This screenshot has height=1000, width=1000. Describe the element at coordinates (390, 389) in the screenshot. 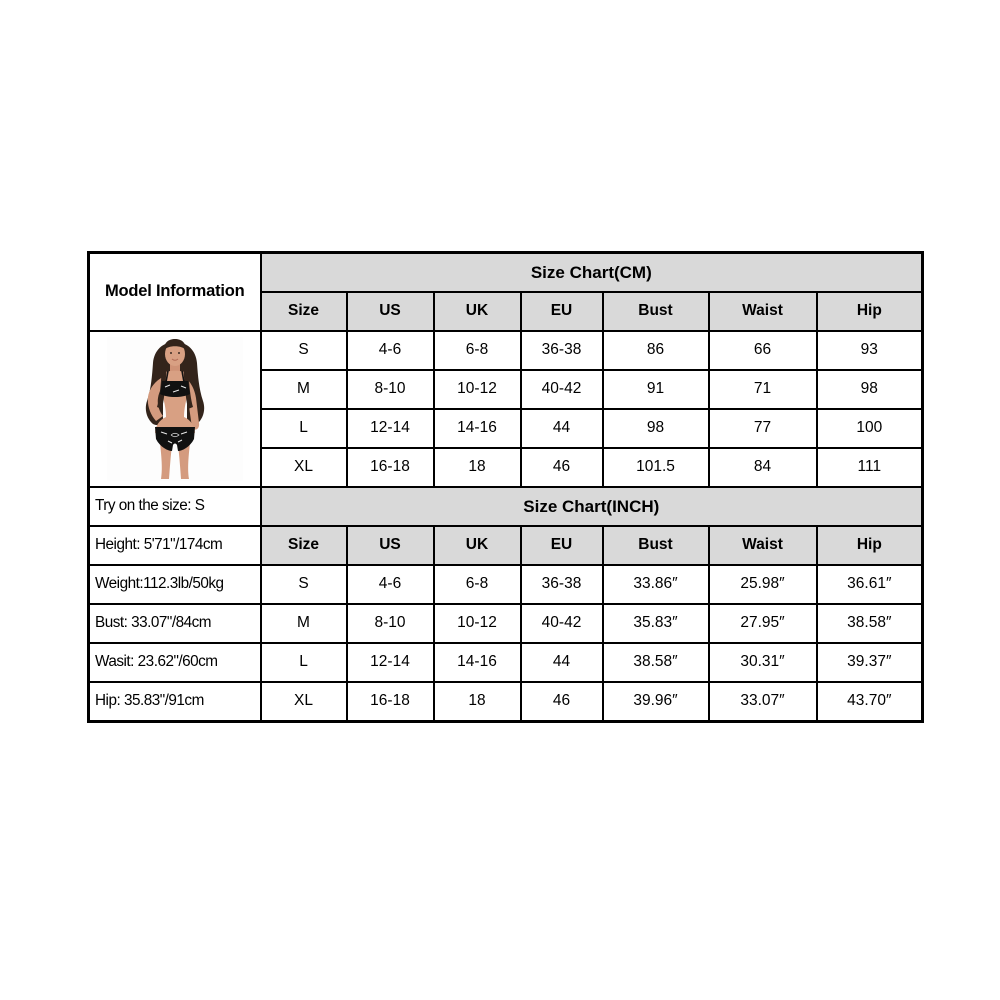

I see `cm-cell-m-us: 8-10` at that location.